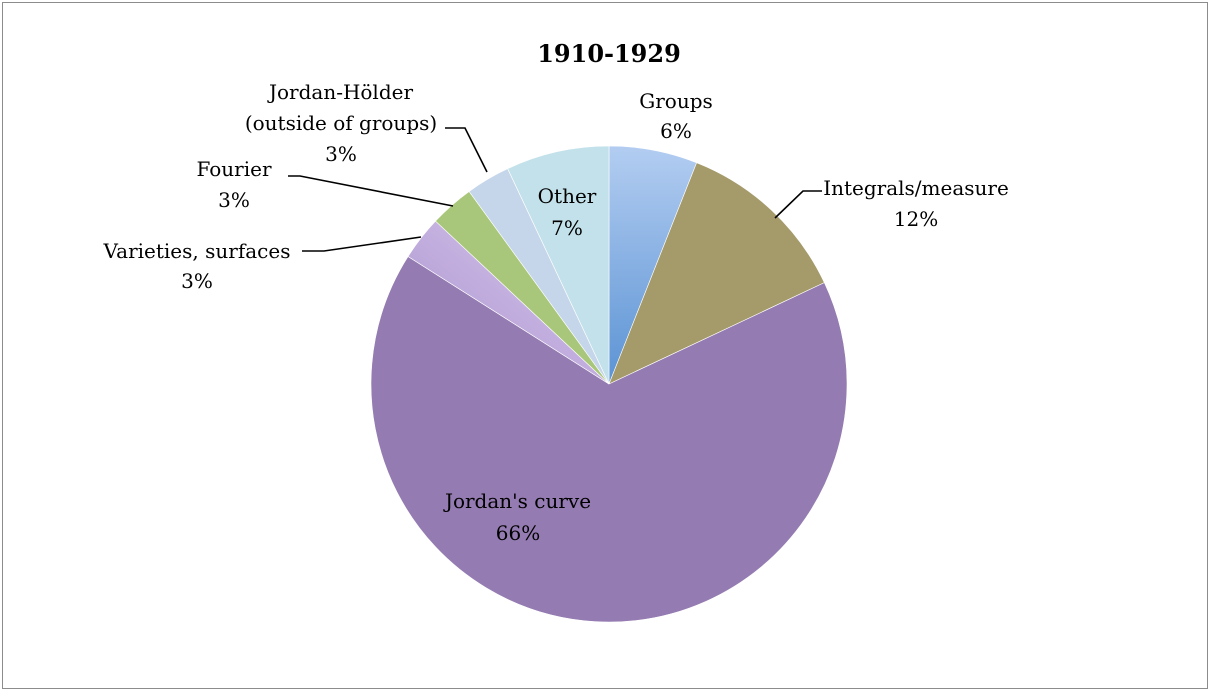 The image size is (1212, 693). I want to click on label-varieties-name: Varieties, surfaces, so click(197, 251).